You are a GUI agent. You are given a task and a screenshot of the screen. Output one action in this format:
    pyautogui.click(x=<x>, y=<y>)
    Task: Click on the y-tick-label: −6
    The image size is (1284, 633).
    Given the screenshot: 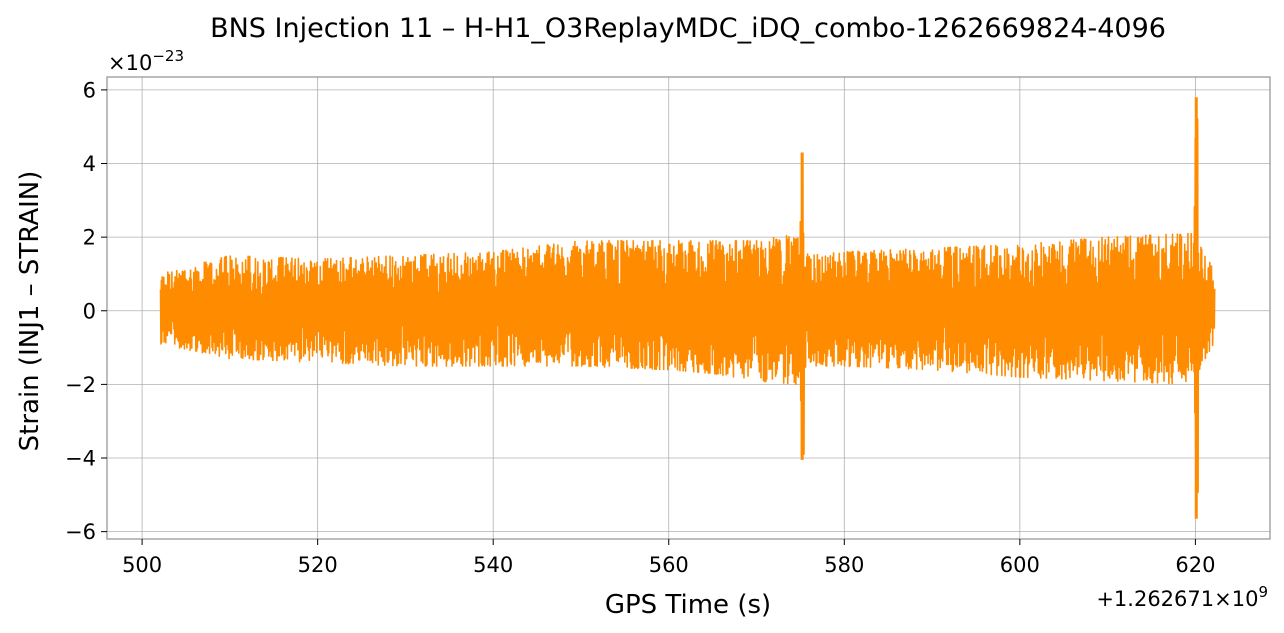 What is the action you would take?
    pyautogui.click(x=80, y=532)
    